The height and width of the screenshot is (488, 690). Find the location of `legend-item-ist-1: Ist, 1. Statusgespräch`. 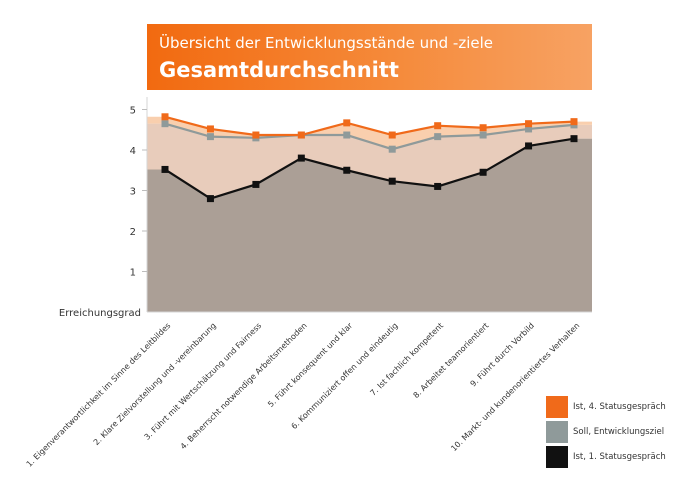

legend-item-ist-1: Ist, 1. Statusgespräch is located at coordinates (611, 457).